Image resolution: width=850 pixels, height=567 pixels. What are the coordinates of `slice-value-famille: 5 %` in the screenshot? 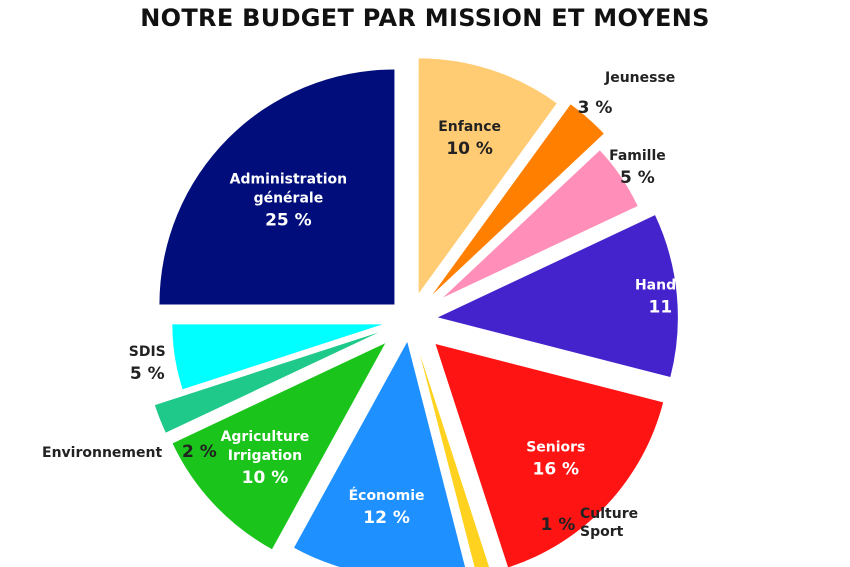 It's located at (637, 178).